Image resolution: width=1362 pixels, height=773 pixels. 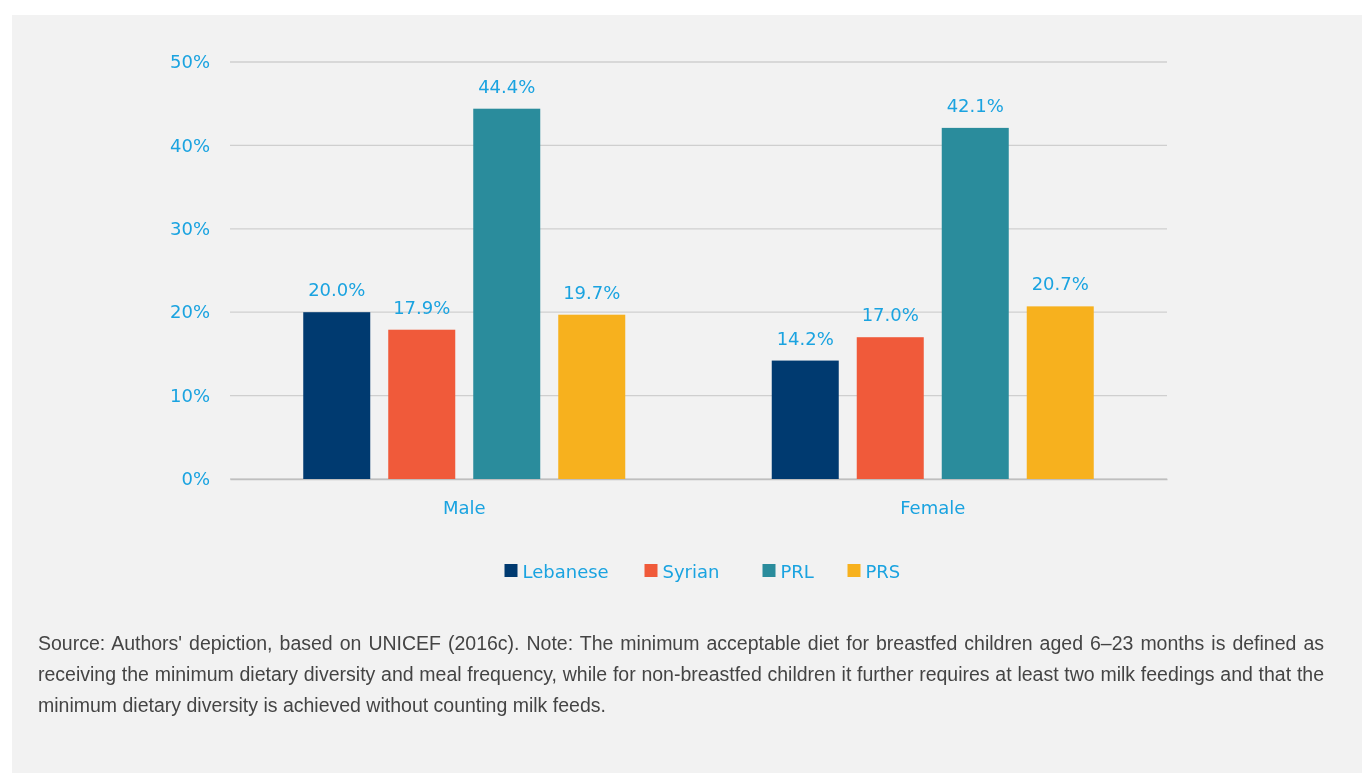 What do you see at coordinates (422, 307) in the screenshot?
I see `data-label: 17.9%` at bounding box center [422, 307].